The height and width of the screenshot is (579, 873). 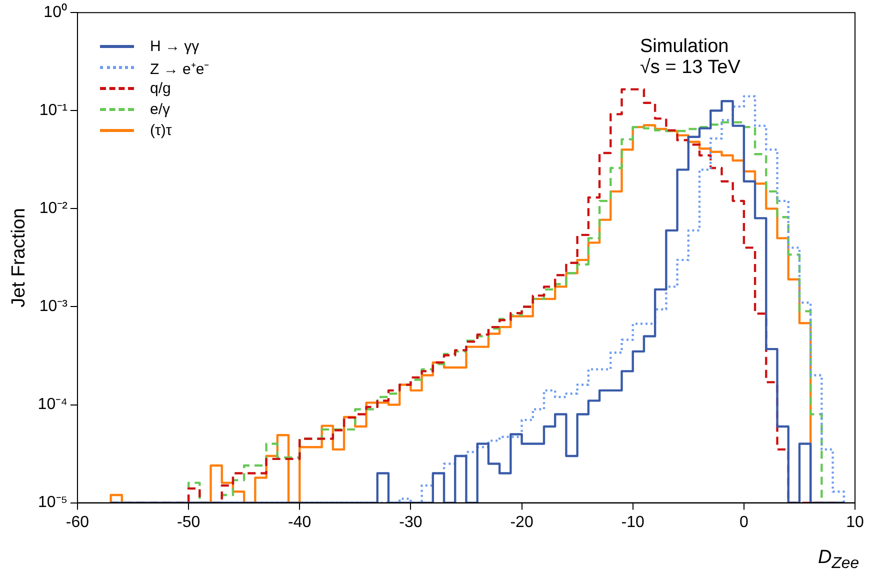 I want to click on x-axis-title: D$_{Zee}$, so click(x=838, y=559).